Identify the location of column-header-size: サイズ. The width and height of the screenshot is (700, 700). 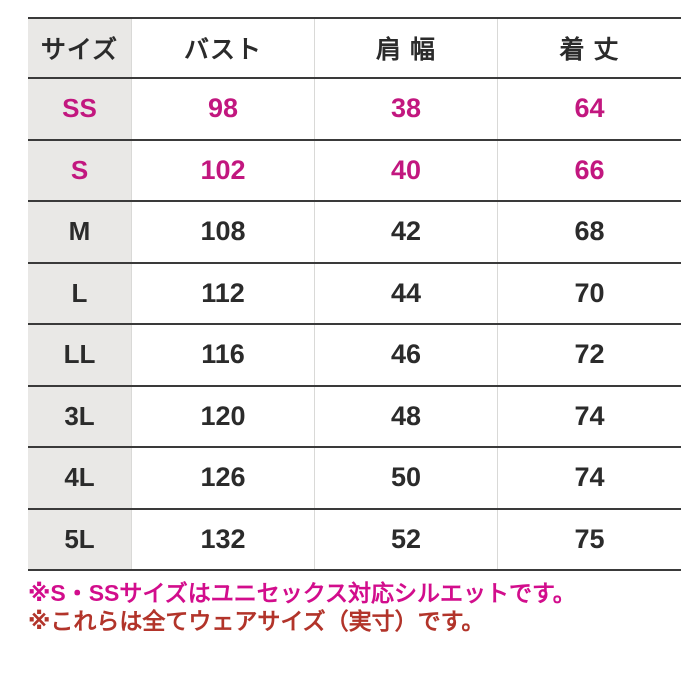
(79, 48).